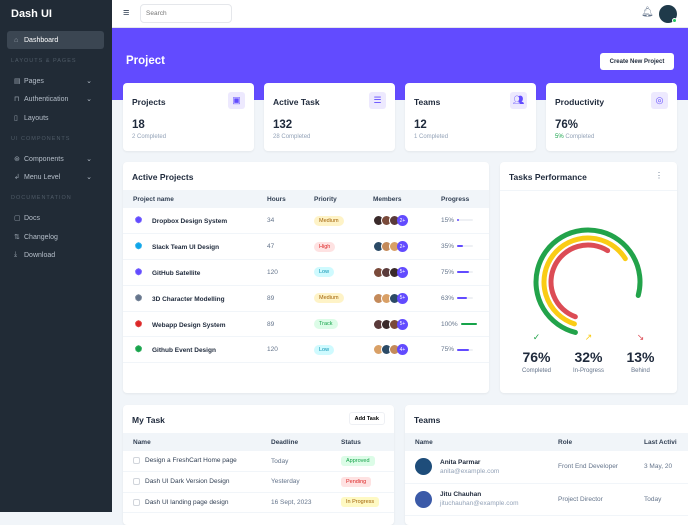  What do you see at coordinates (55, 218) in the screenshot?
I see `sidebar-item-docs: ▢ Docs` at bounding box center [55, 218].